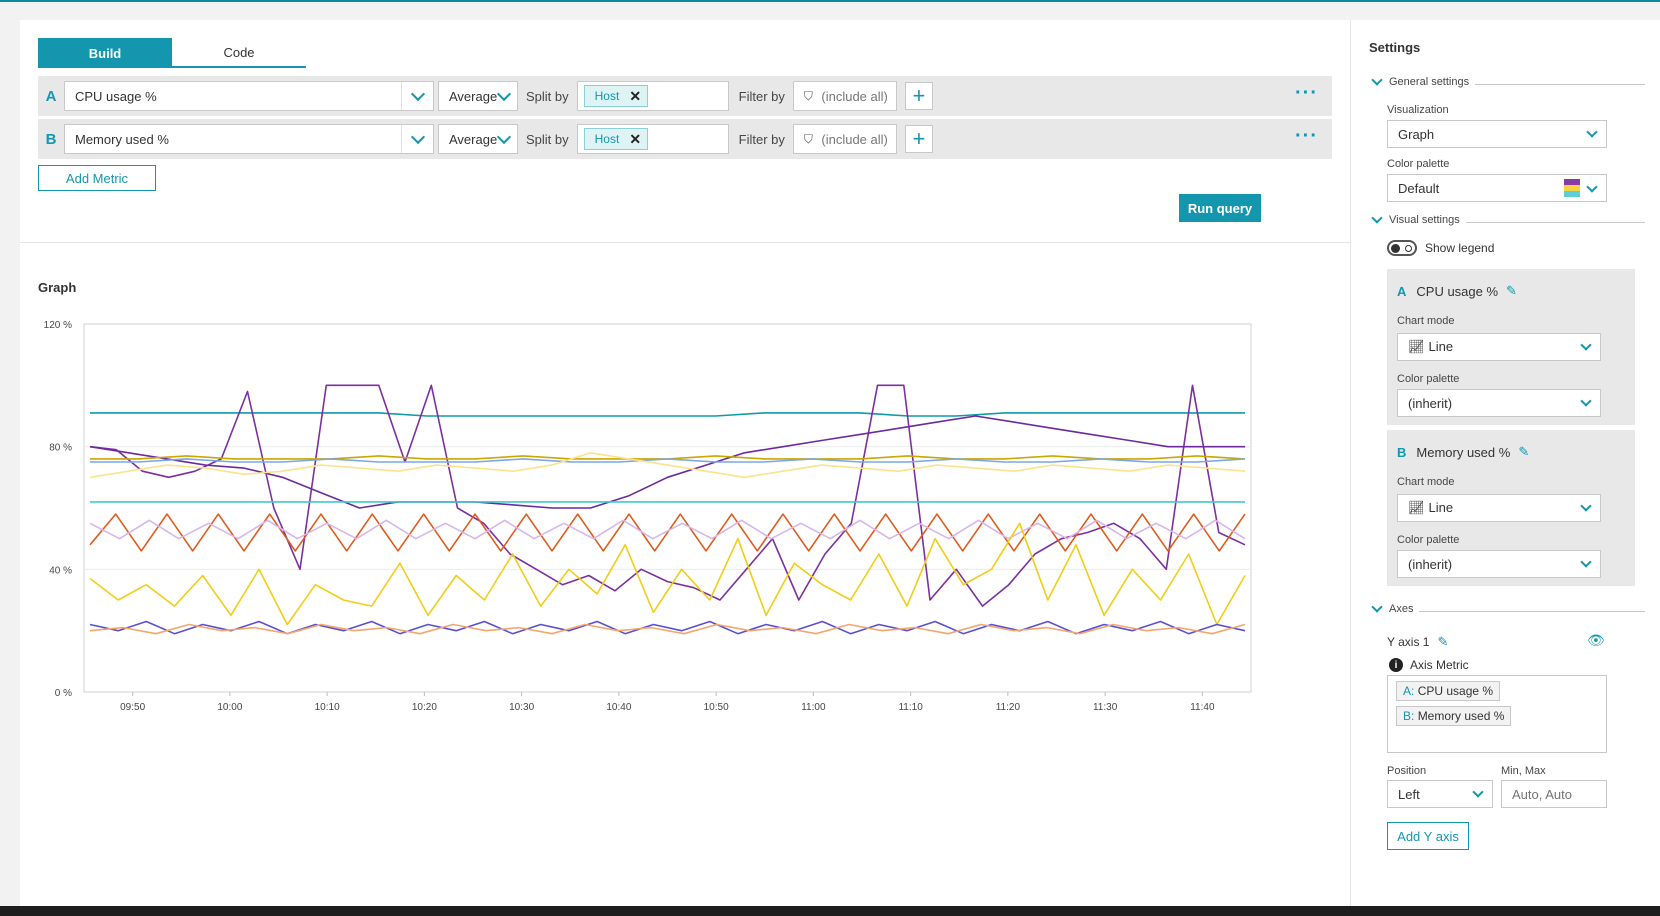 The image size is (1660, 916). Describe the element at coordinates (830, 1) in the screenshot. I see `top-accent-line` at that location.